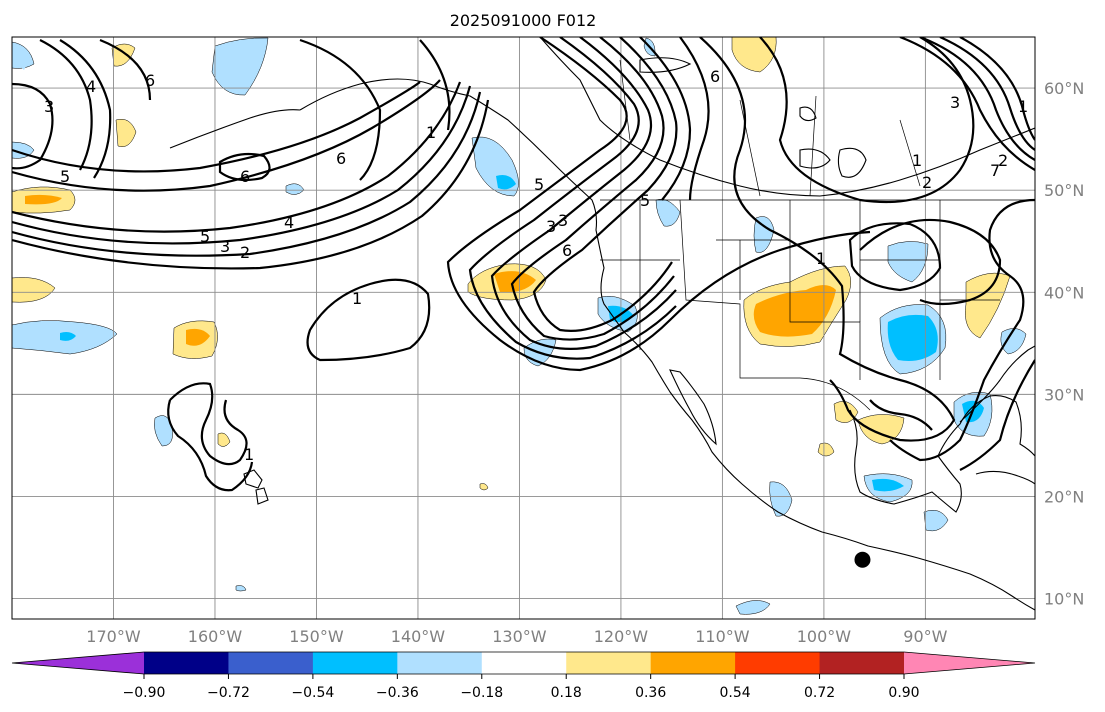 The height and width of the screenshot is (712, 1105). Describe the element at coordinates (113, 636) in the screenshot. I see `lon-label: 170°W` at that location.